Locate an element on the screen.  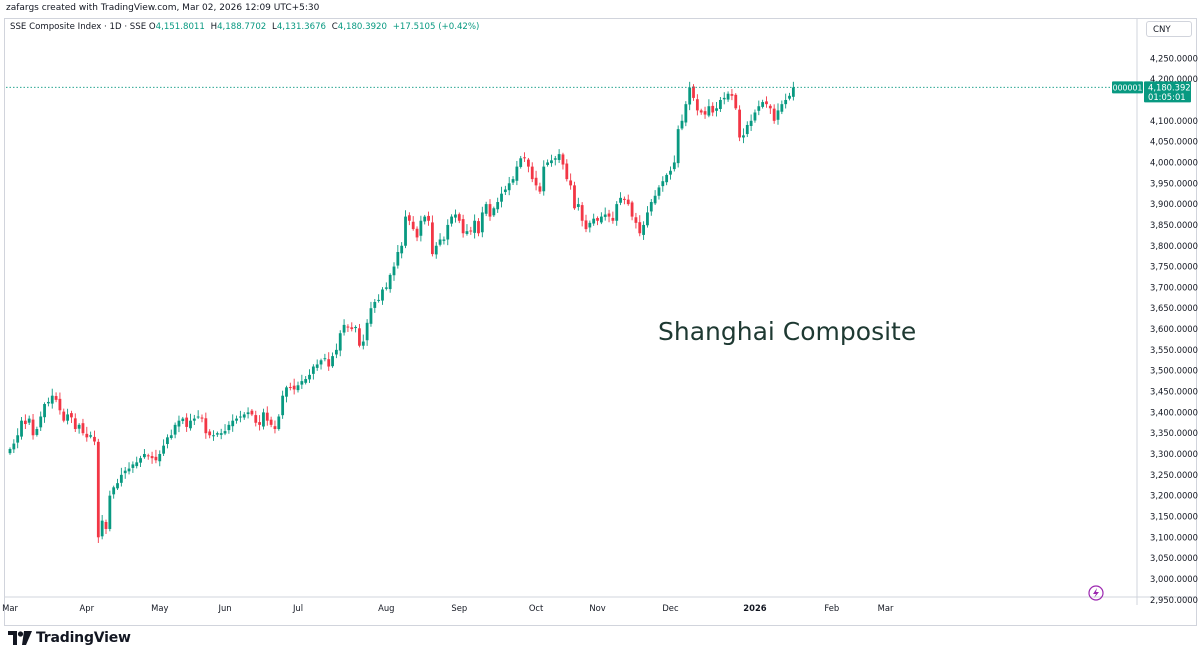
change-value: +17.5105 (+0.42%) is located at coordinates (436, 27).